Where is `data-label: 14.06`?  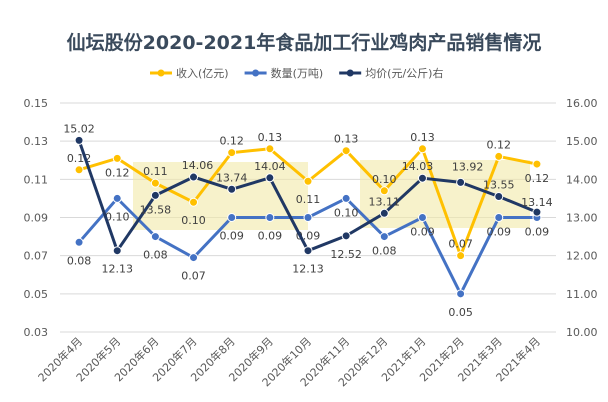
data-label: 14.06 is located at coordinates (198, 165).